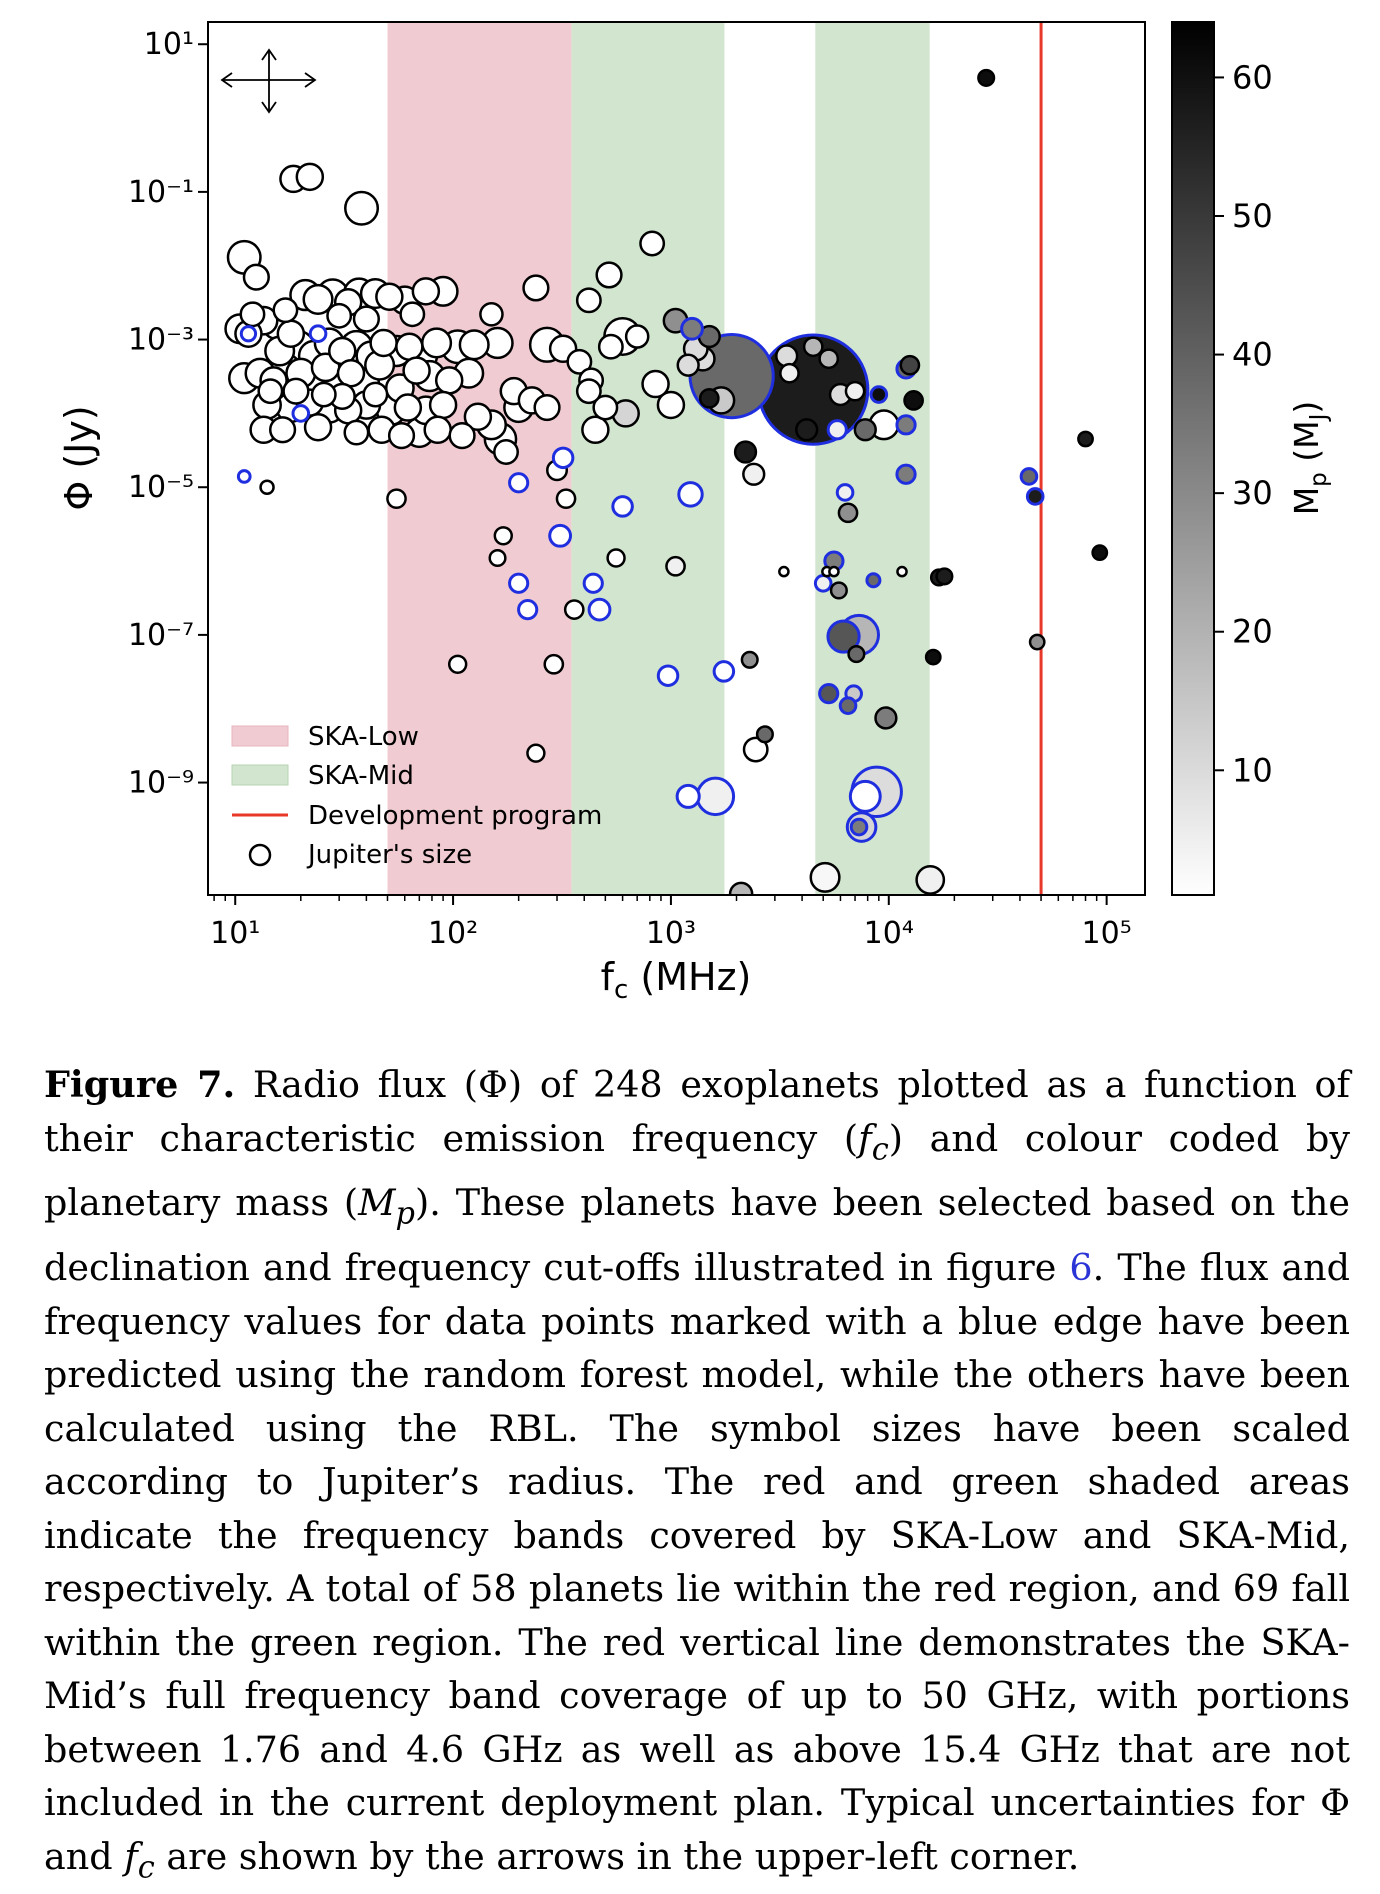 This screenshot has width=1380, height=1894. What do you see at coordinates (1252, 493) in the screenshot?
I see `colorbar-tick-label: 30` at bounding box center [1252, 493].